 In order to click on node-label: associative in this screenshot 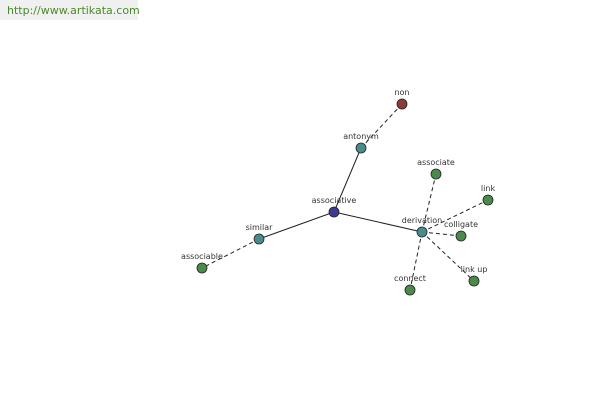, I will do `click(334, 200)`.